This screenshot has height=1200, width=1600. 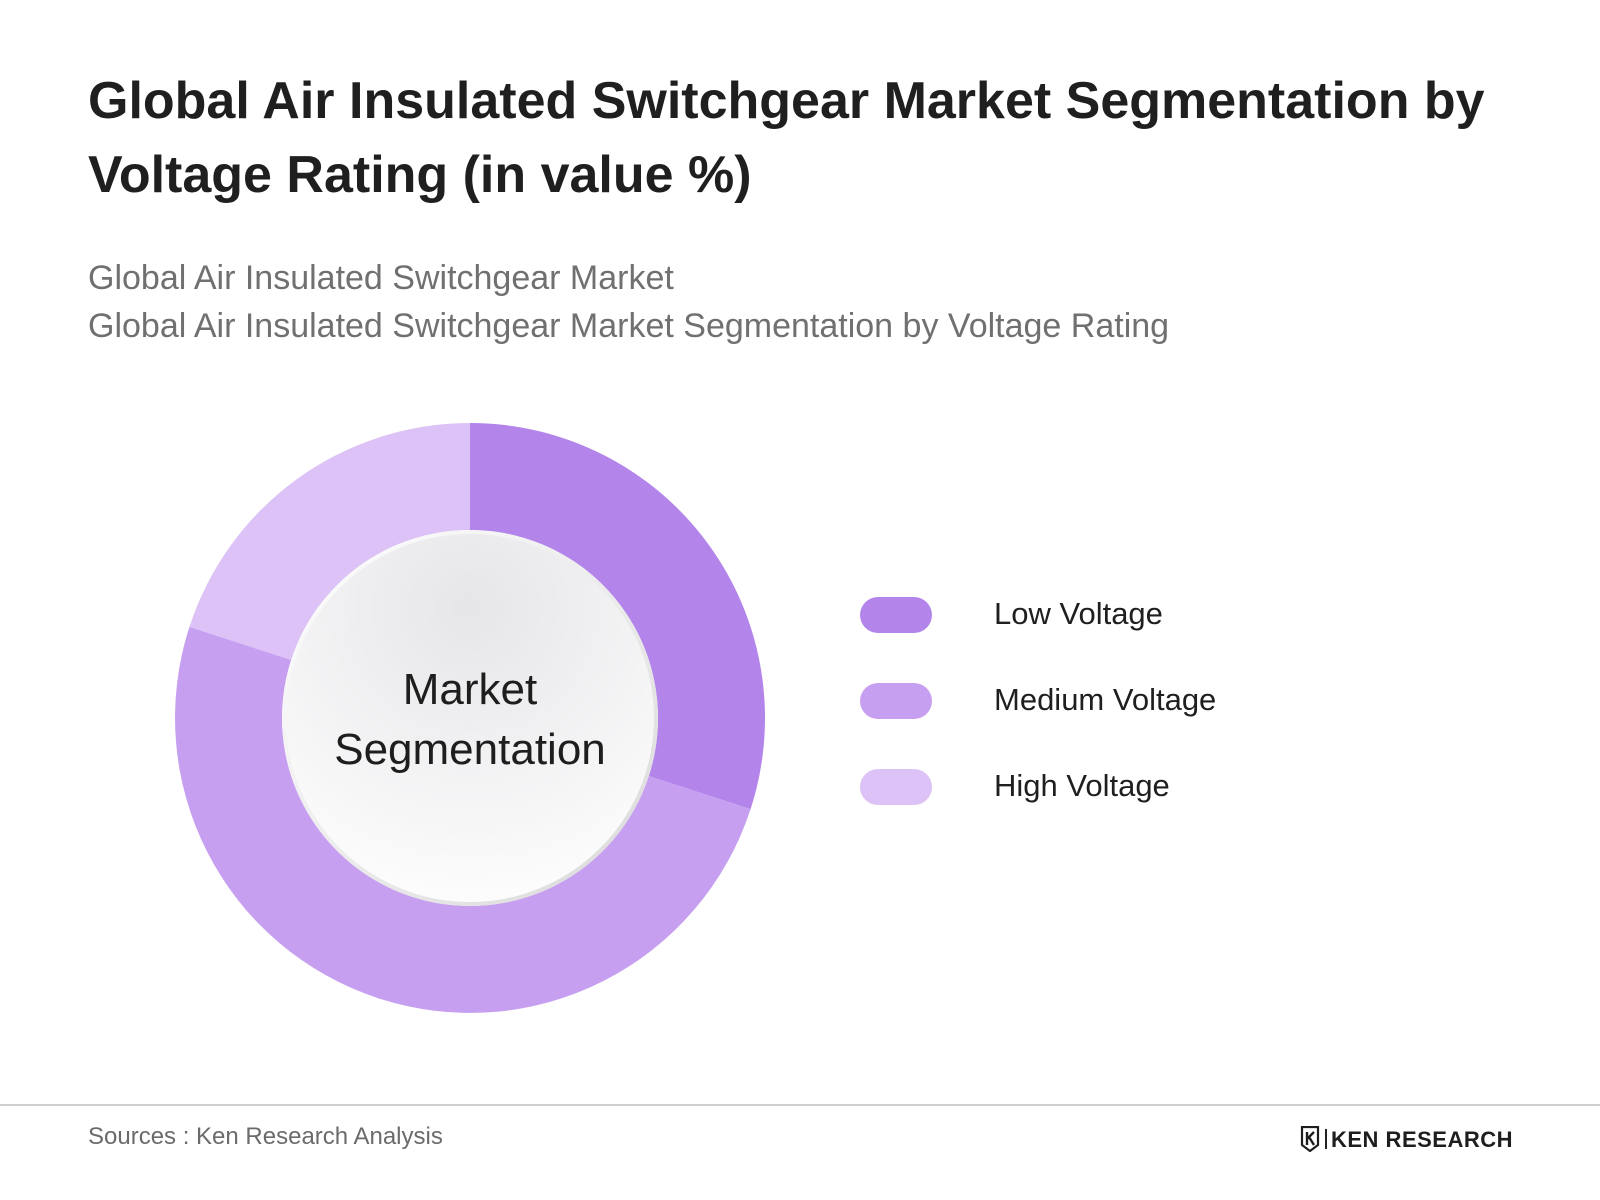 I want to click on source-note: Sources : Ken Research Analysis, so click(x=265, y=1136).